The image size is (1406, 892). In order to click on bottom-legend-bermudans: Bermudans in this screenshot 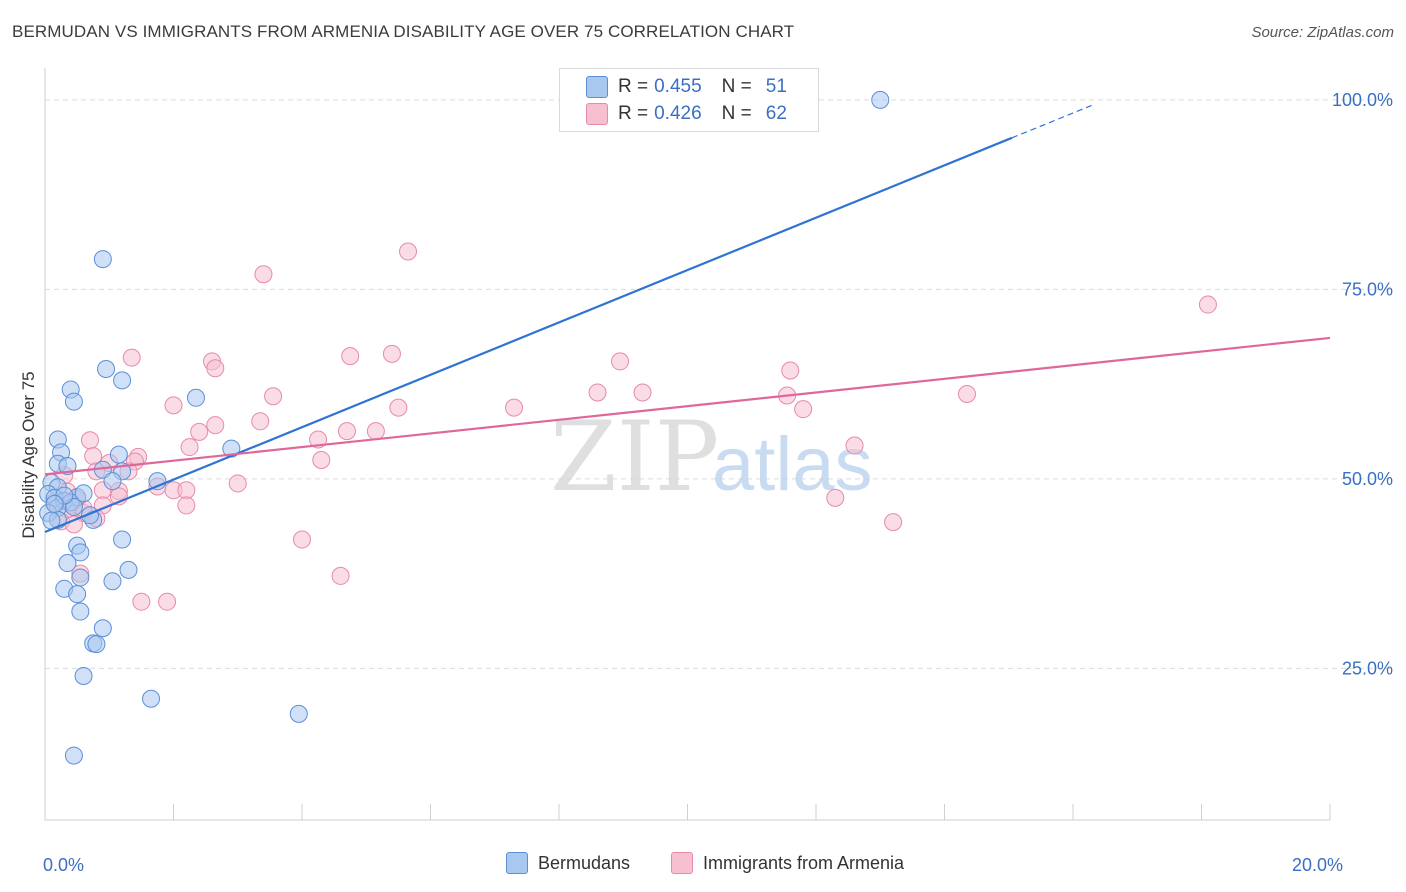, I will do `click(568, 863)`.